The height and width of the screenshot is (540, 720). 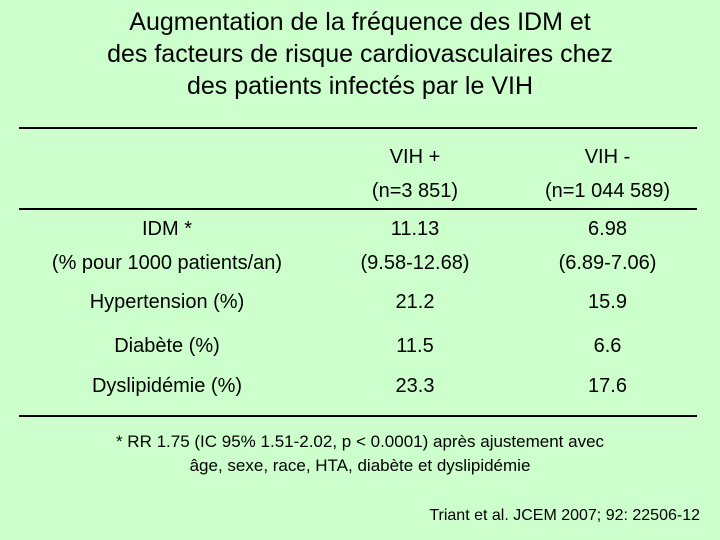 I want to click on row-idm-label: IDM * (% pour 1000 patients/an), so click(x=167, y=246).